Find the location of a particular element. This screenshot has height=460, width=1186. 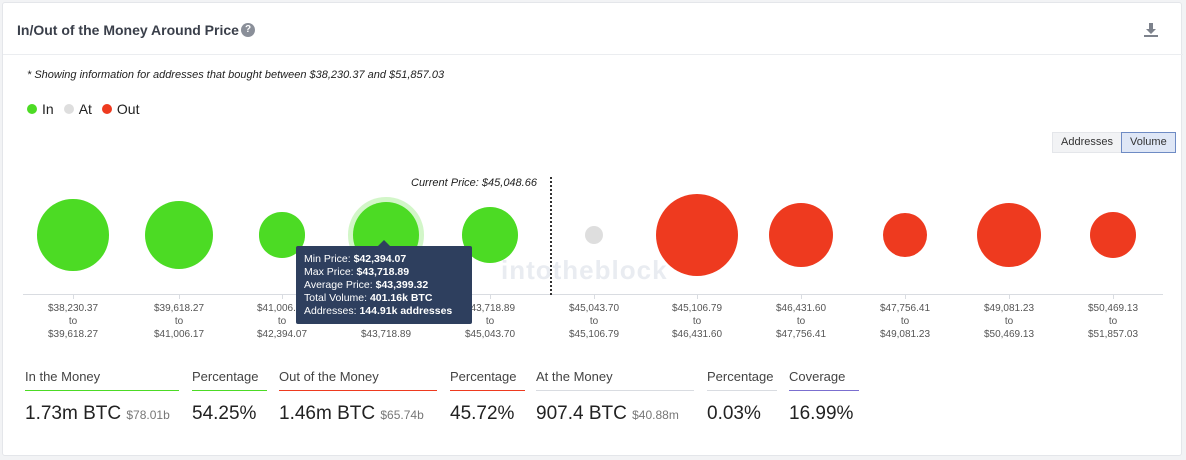

legend-label-out: Out is located at coordinates (128, 109).